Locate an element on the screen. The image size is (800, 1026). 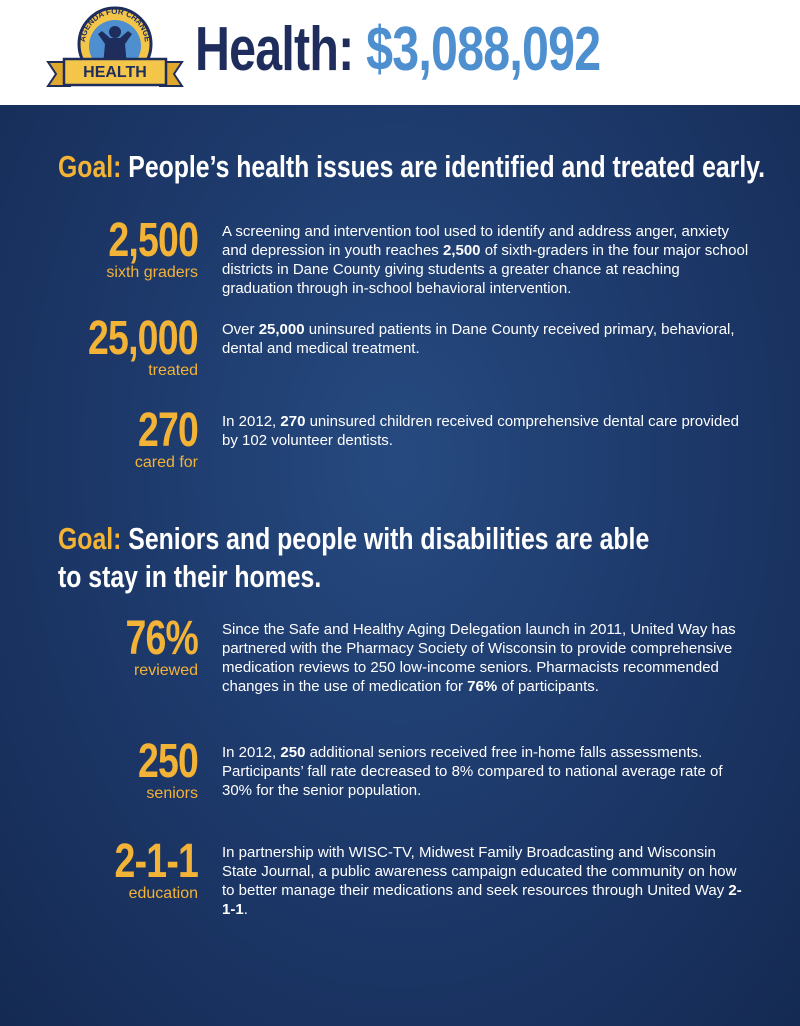
description-highlight: 25,000 is located at coordinates (281, 329).